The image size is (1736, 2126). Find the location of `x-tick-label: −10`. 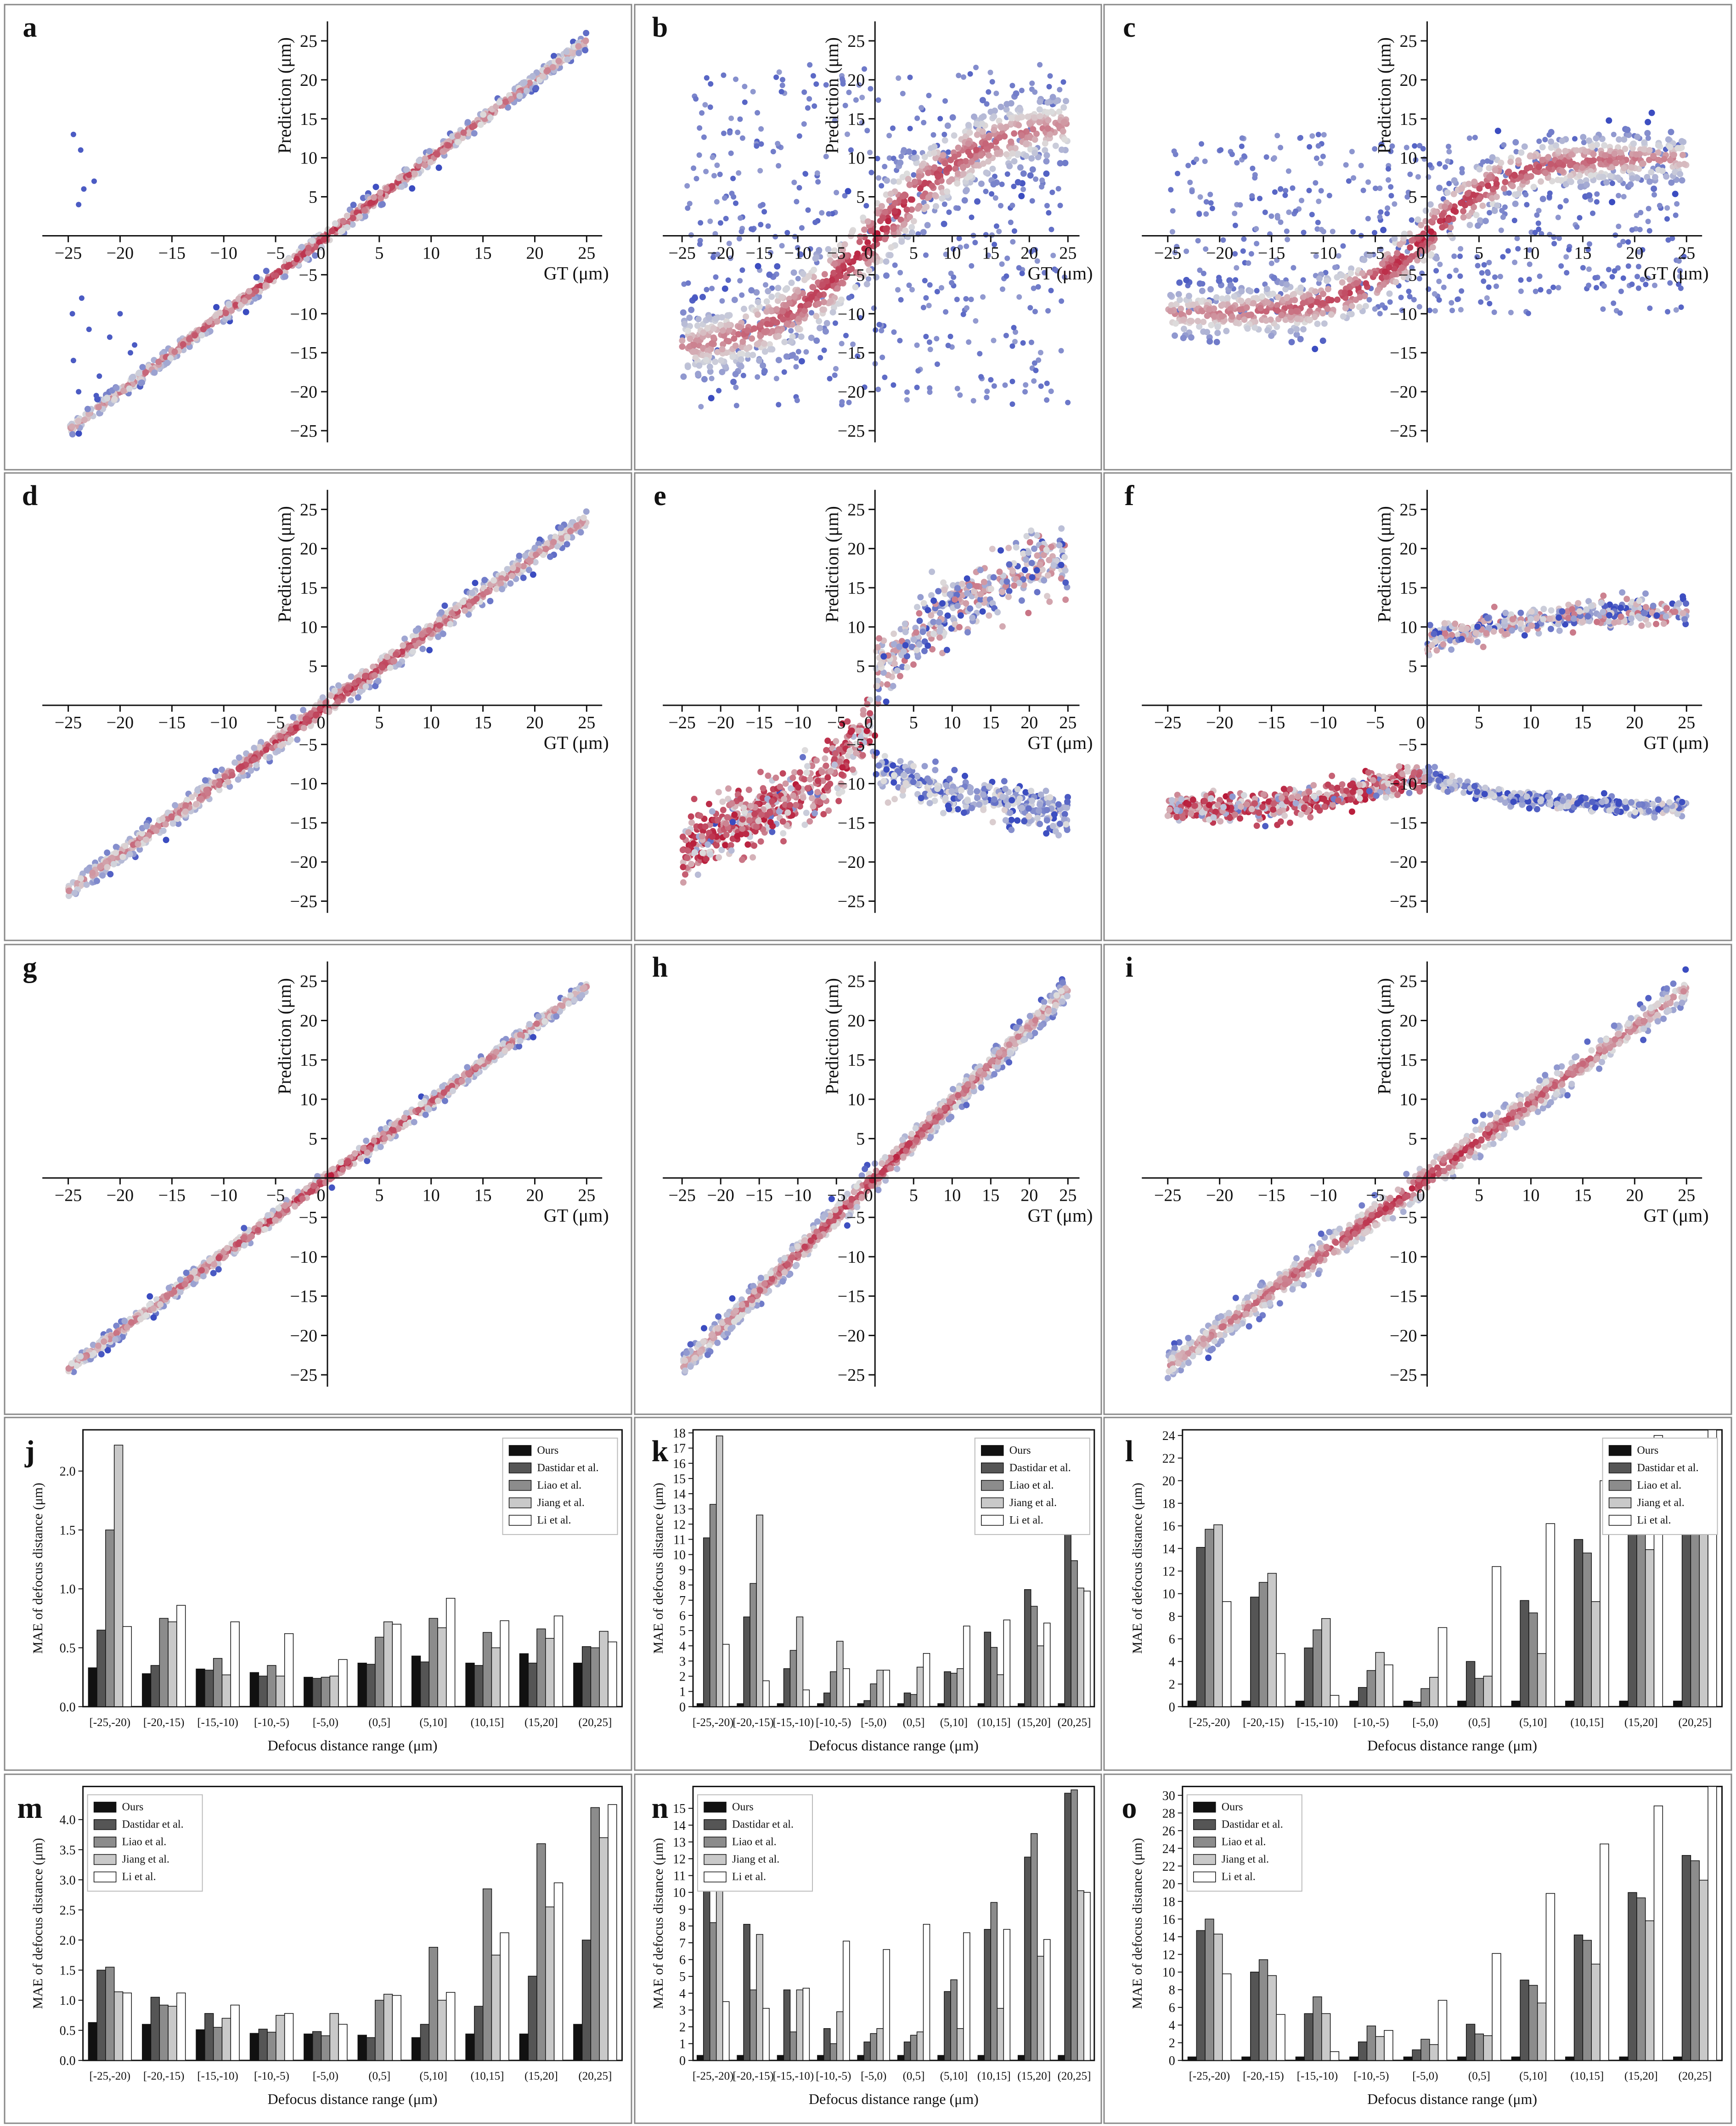

x-tick-label: −10 is located at coordinates (223, 253).